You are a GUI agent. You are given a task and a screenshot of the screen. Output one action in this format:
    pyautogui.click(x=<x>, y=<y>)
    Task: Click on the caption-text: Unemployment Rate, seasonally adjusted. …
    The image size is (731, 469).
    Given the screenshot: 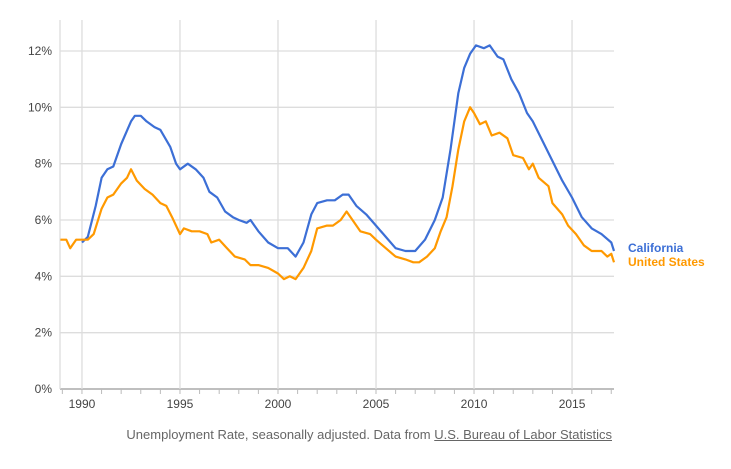 What is the action you would take?
    pyautogui.click(x=280, y=434)
    